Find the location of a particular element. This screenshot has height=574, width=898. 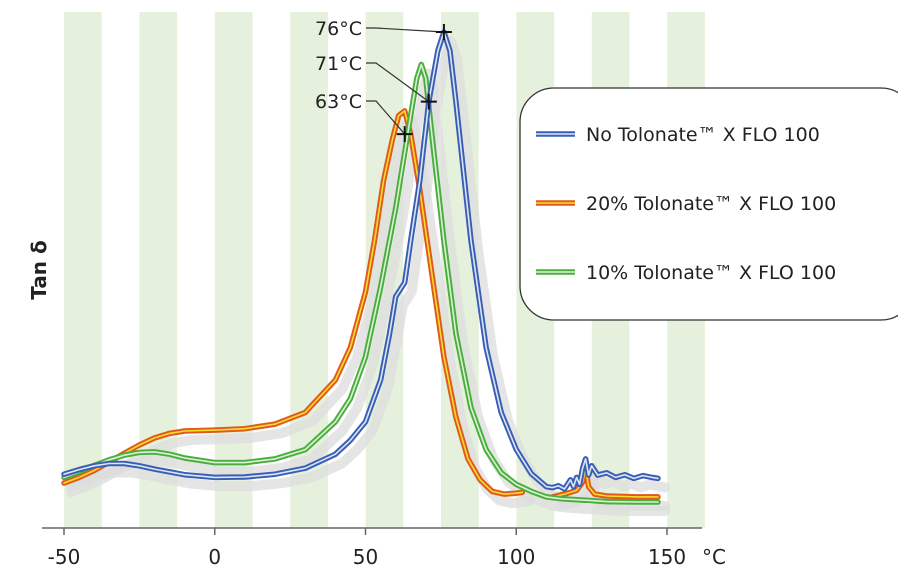

x-tick-label: 50 is located at coordinates (365, 557).